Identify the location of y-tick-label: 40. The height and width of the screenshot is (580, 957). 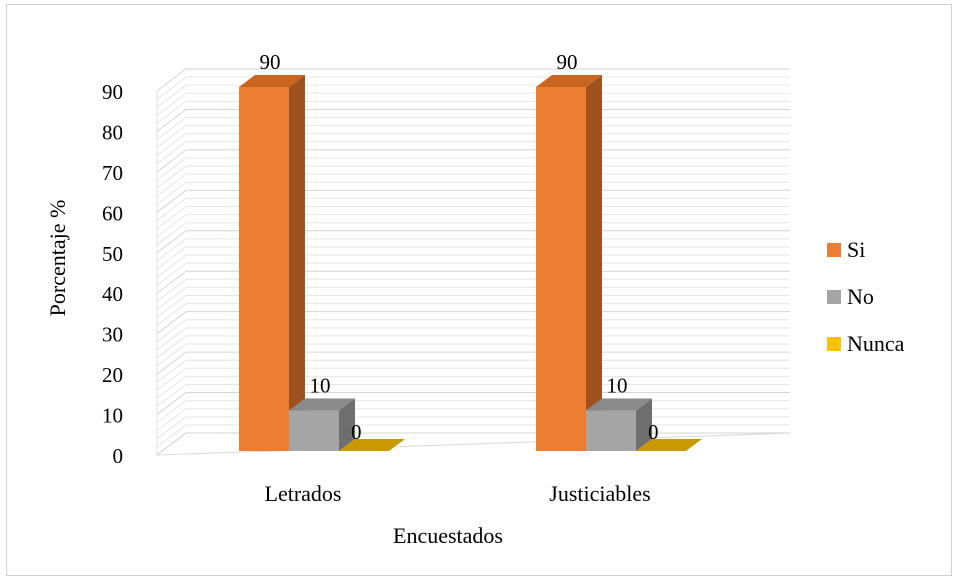
(112, 294).